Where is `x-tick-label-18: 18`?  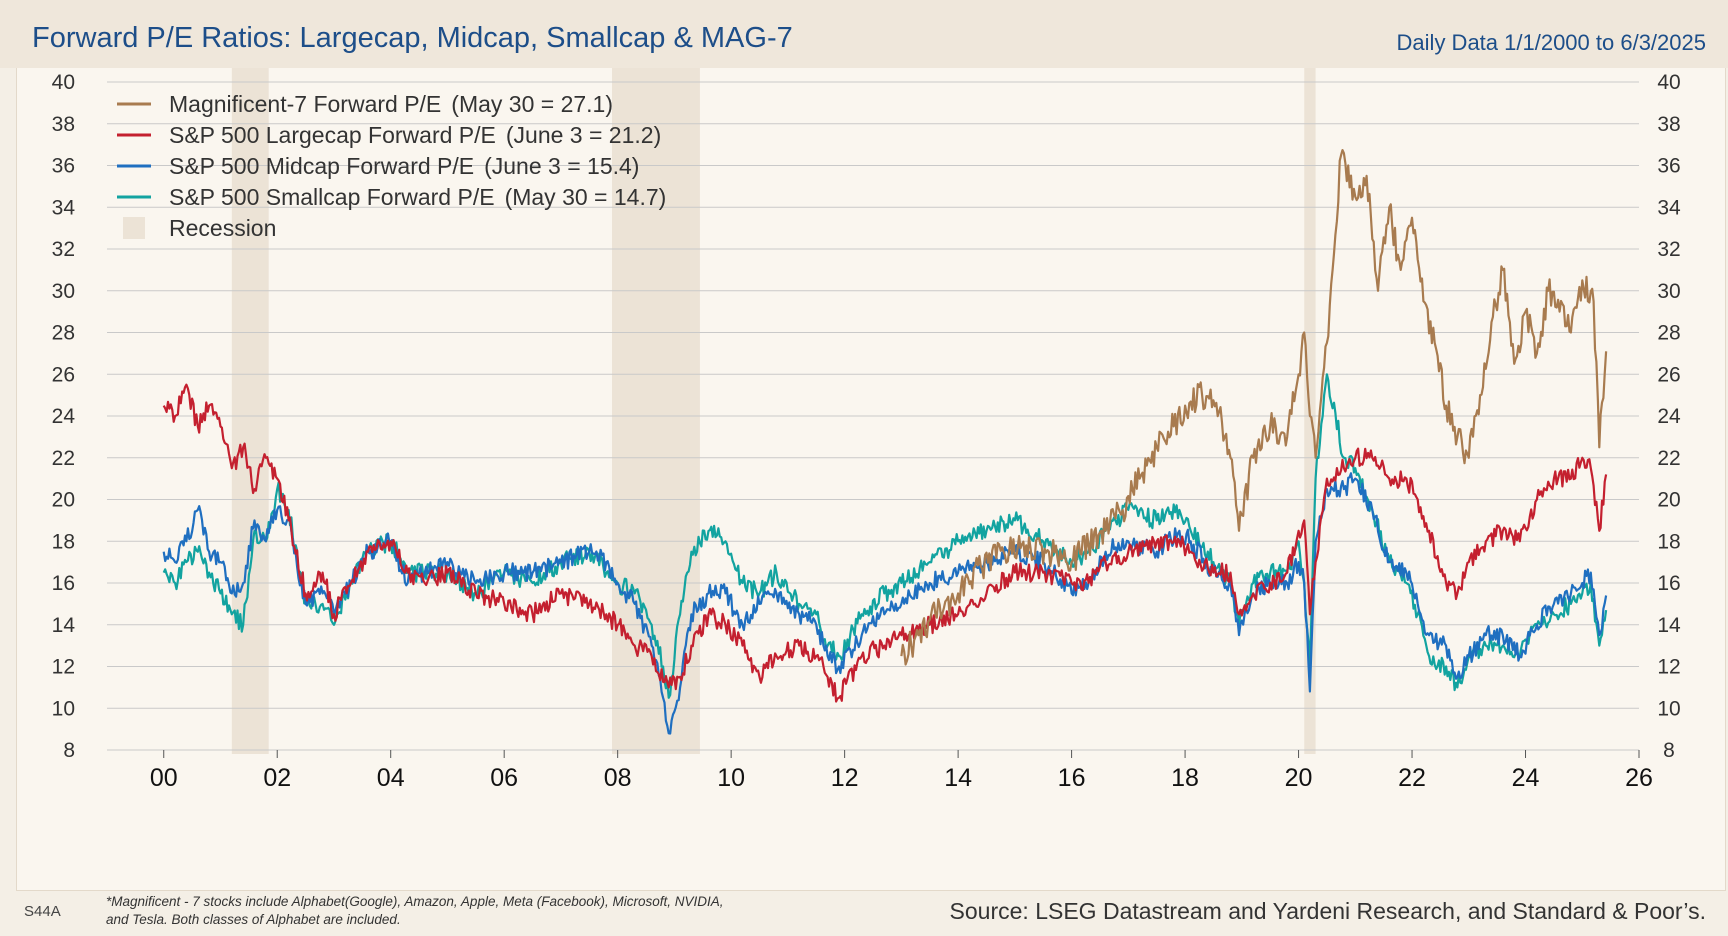 x-tick-label-18: 18 is located at coordinates (1185, 778).